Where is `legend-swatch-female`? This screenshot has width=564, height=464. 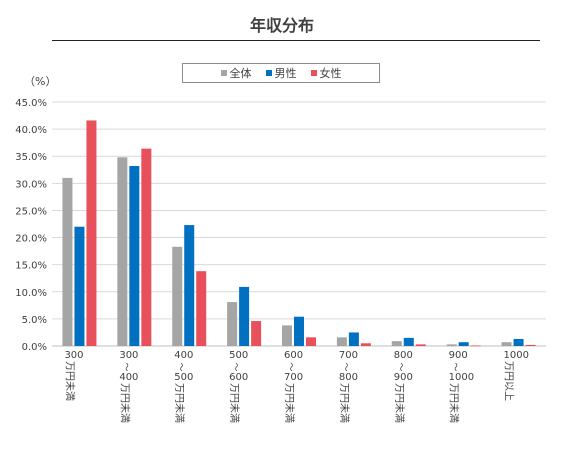 legend-swatch-female is located at coordinates (313, 73).